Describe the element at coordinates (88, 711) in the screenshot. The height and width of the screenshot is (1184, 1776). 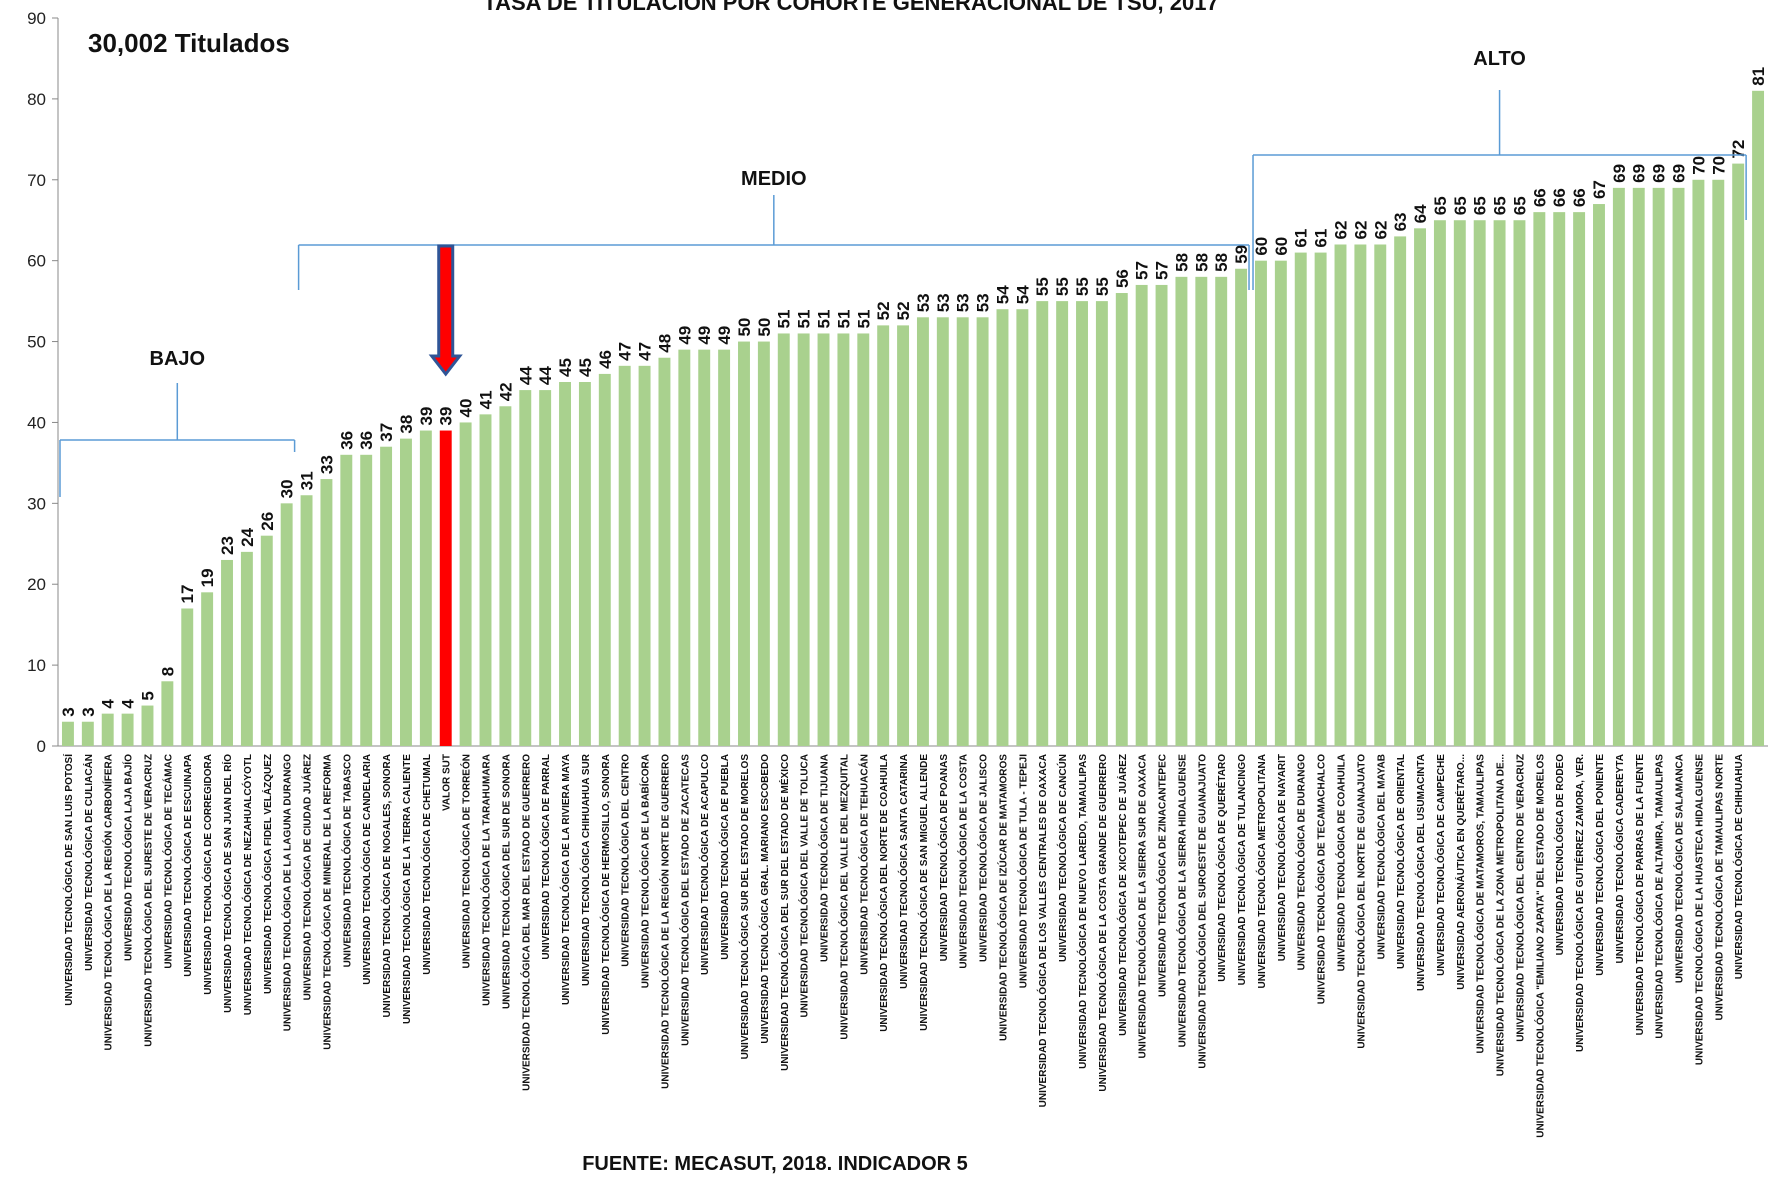
I see `data-label: 3` at that location.